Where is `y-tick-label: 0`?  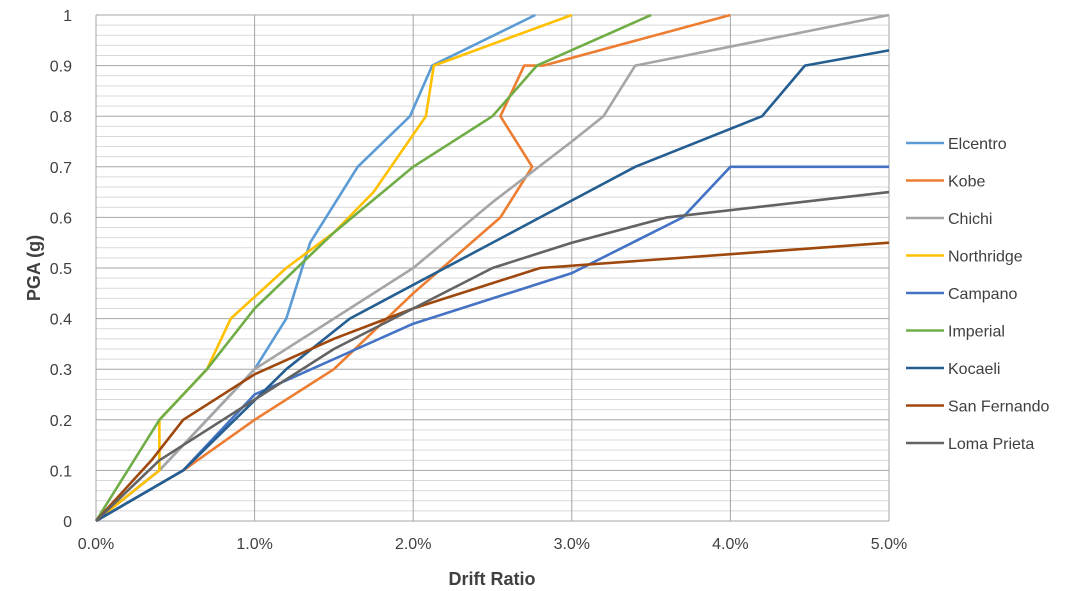
y-tick-label: 0 is located at coordinates (67, 522).